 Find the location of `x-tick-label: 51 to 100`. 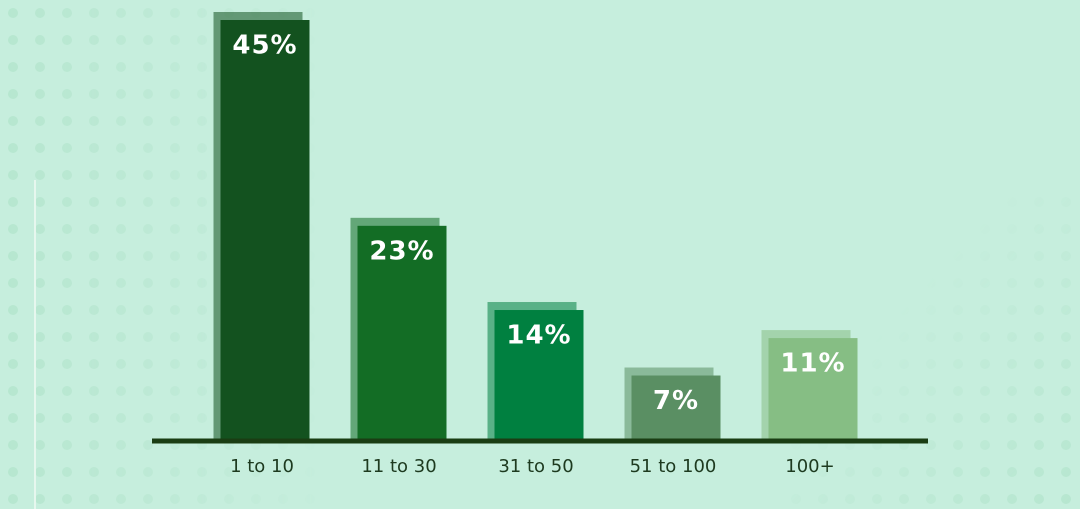

x-tick-label: 51 to 100 is located at coordinates (673, 466).